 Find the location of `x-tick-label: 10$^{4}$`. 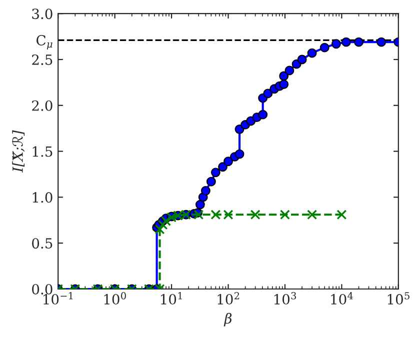

x-tick-label: 10$^{4}$ is located at coordinates (342, 298).